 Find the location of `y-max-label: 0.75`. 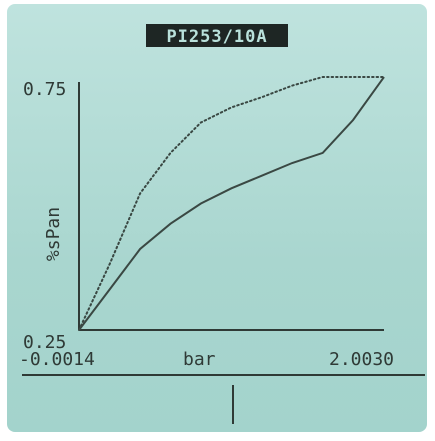

y-max-label: 0.75 is located at coordinates (44, 89).